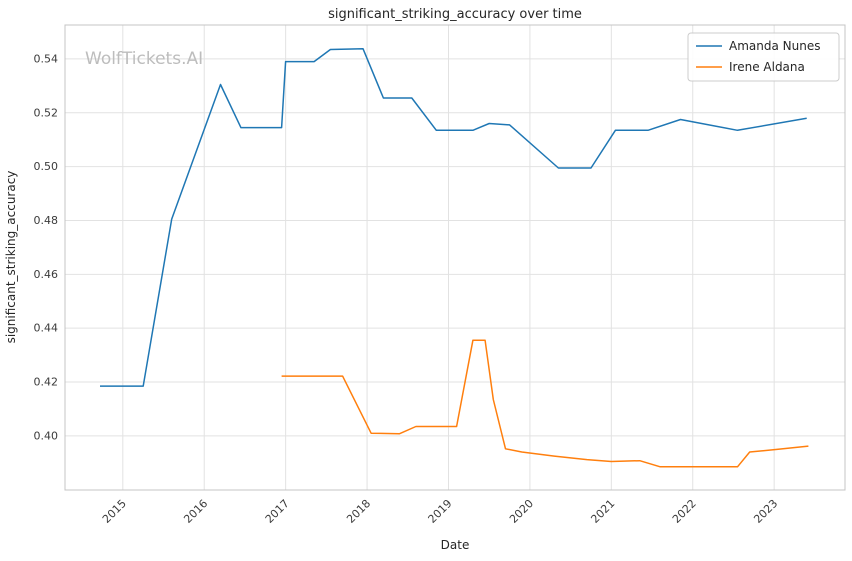 The image size is (852, 561). I want to click on y-axis-label: significant_striking_accuracy, so click(11, 257).